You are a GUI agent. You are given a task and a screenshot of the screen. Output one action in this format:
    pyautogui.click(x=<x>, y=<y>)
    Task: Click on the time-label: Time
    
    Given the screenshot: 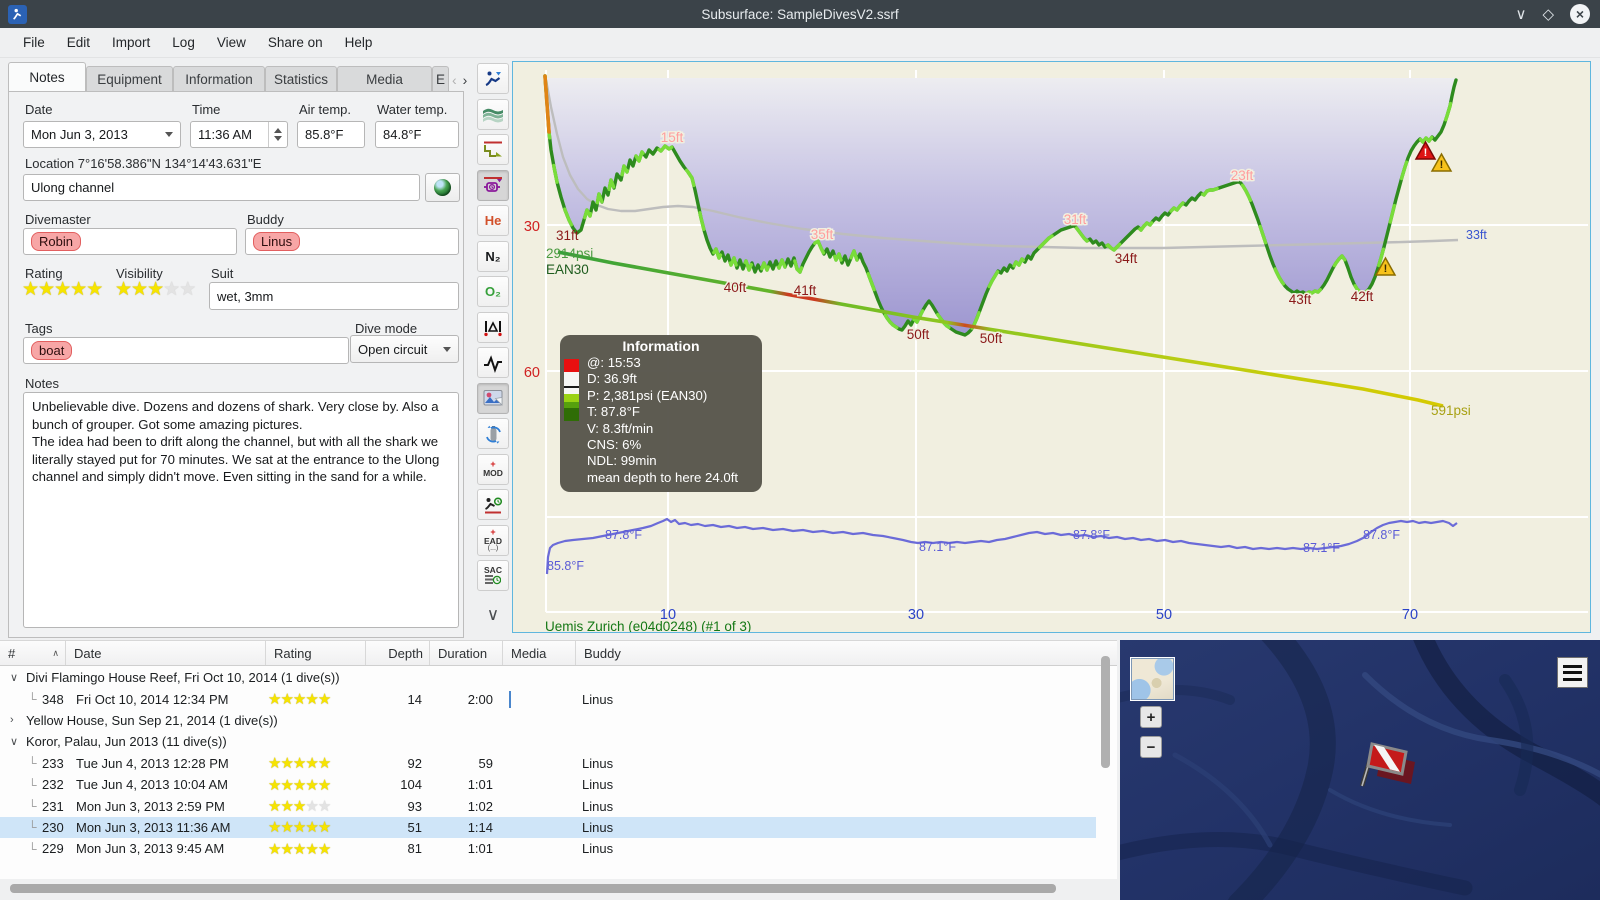 What is the action you would take?
    pyautogui.click(x=206, y=109)
    